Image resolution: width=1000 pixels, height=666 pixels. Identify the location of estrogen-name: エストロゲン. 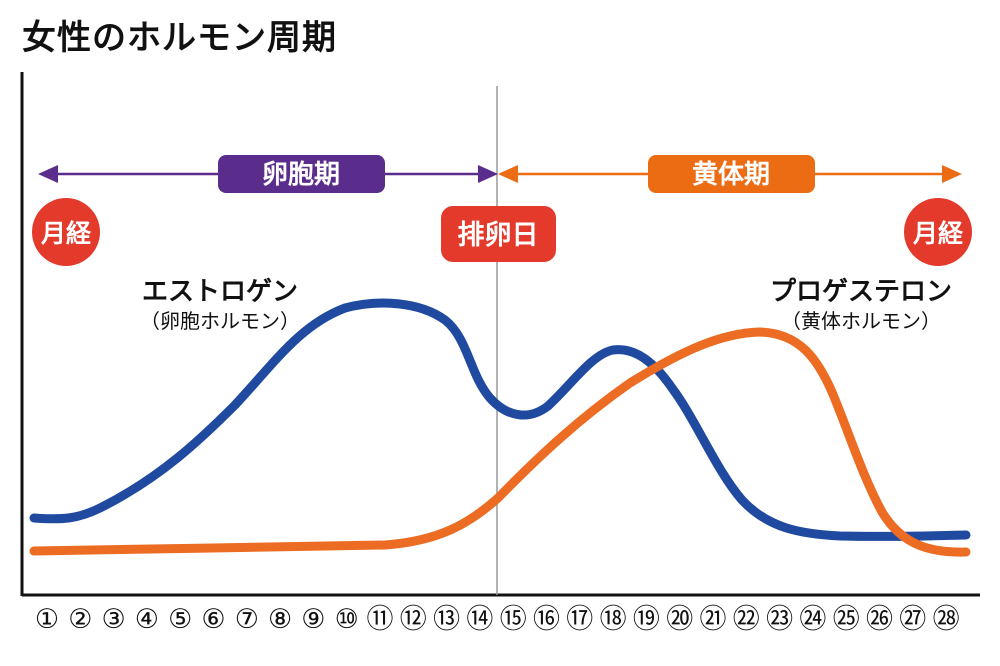
(219, 292).